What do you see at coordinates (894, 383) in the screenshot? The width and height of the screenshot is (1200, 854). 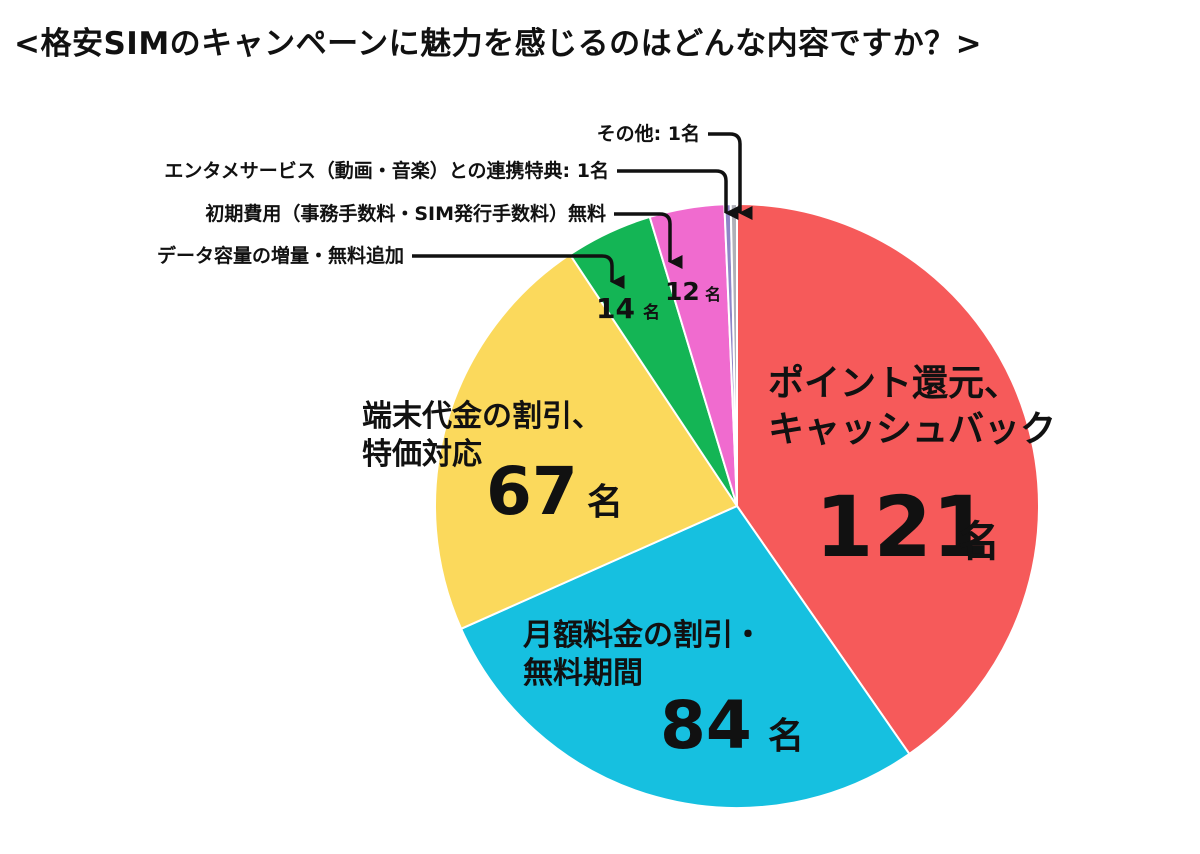 I see `slice-label-0-line-0: ポイント還元、` at bounding box center [894, 383].